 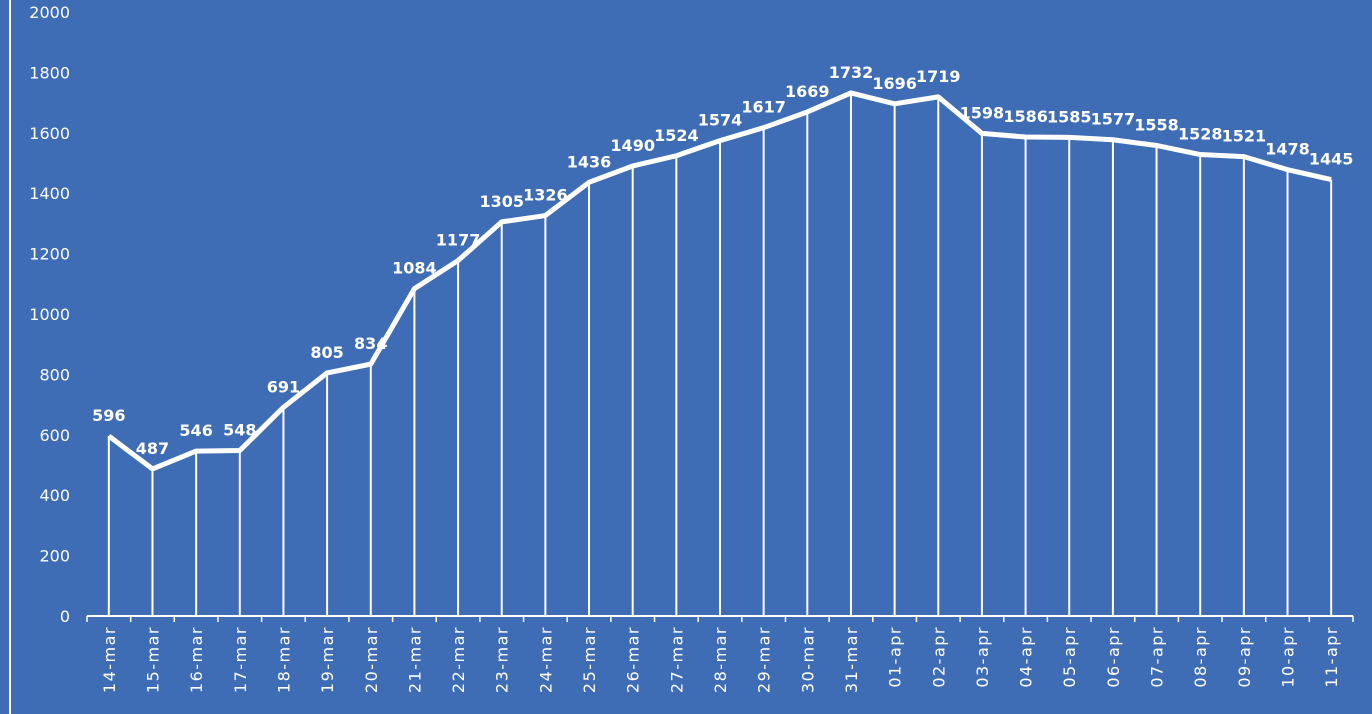 What do you see at coordinates (65, 616) in the screenshot?
I see `y-tick-label: 0` at bounding box center [65, 616].